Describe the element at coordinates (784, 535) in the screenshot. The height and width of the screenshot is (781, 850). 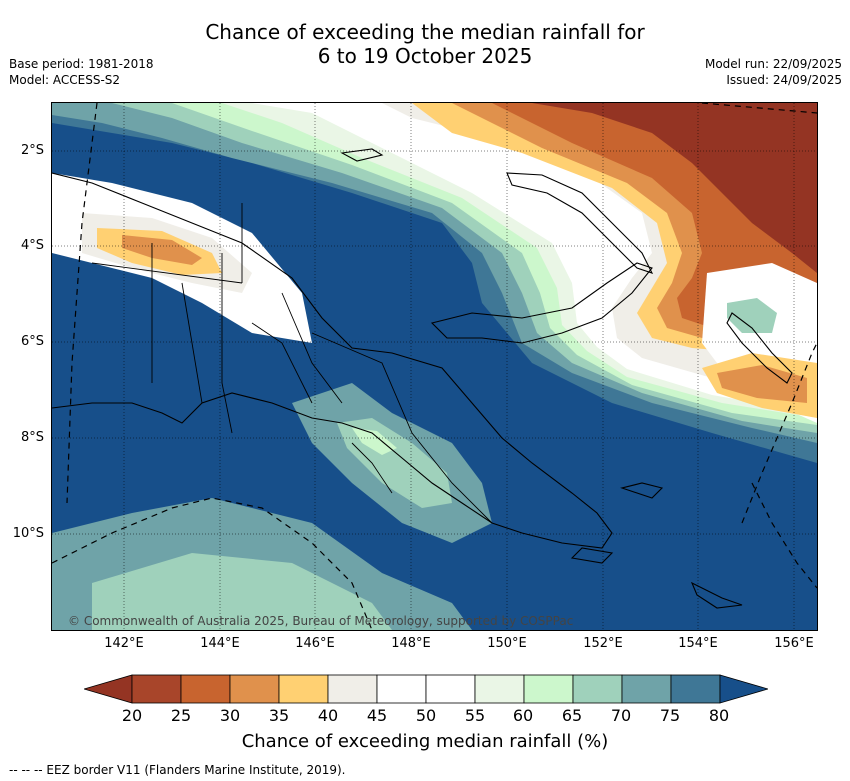
I see `eez-southeast` at that location.